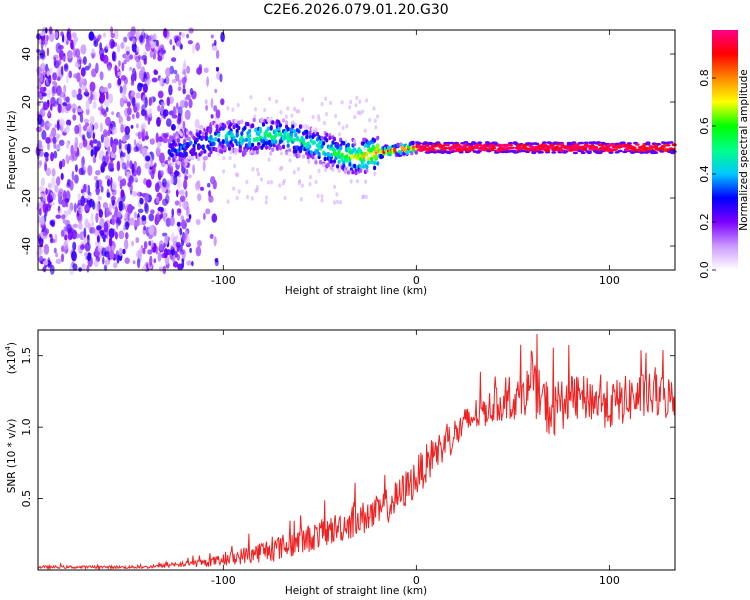  I want to click on snr-y-multiplier: (x104), so click(11, 358).